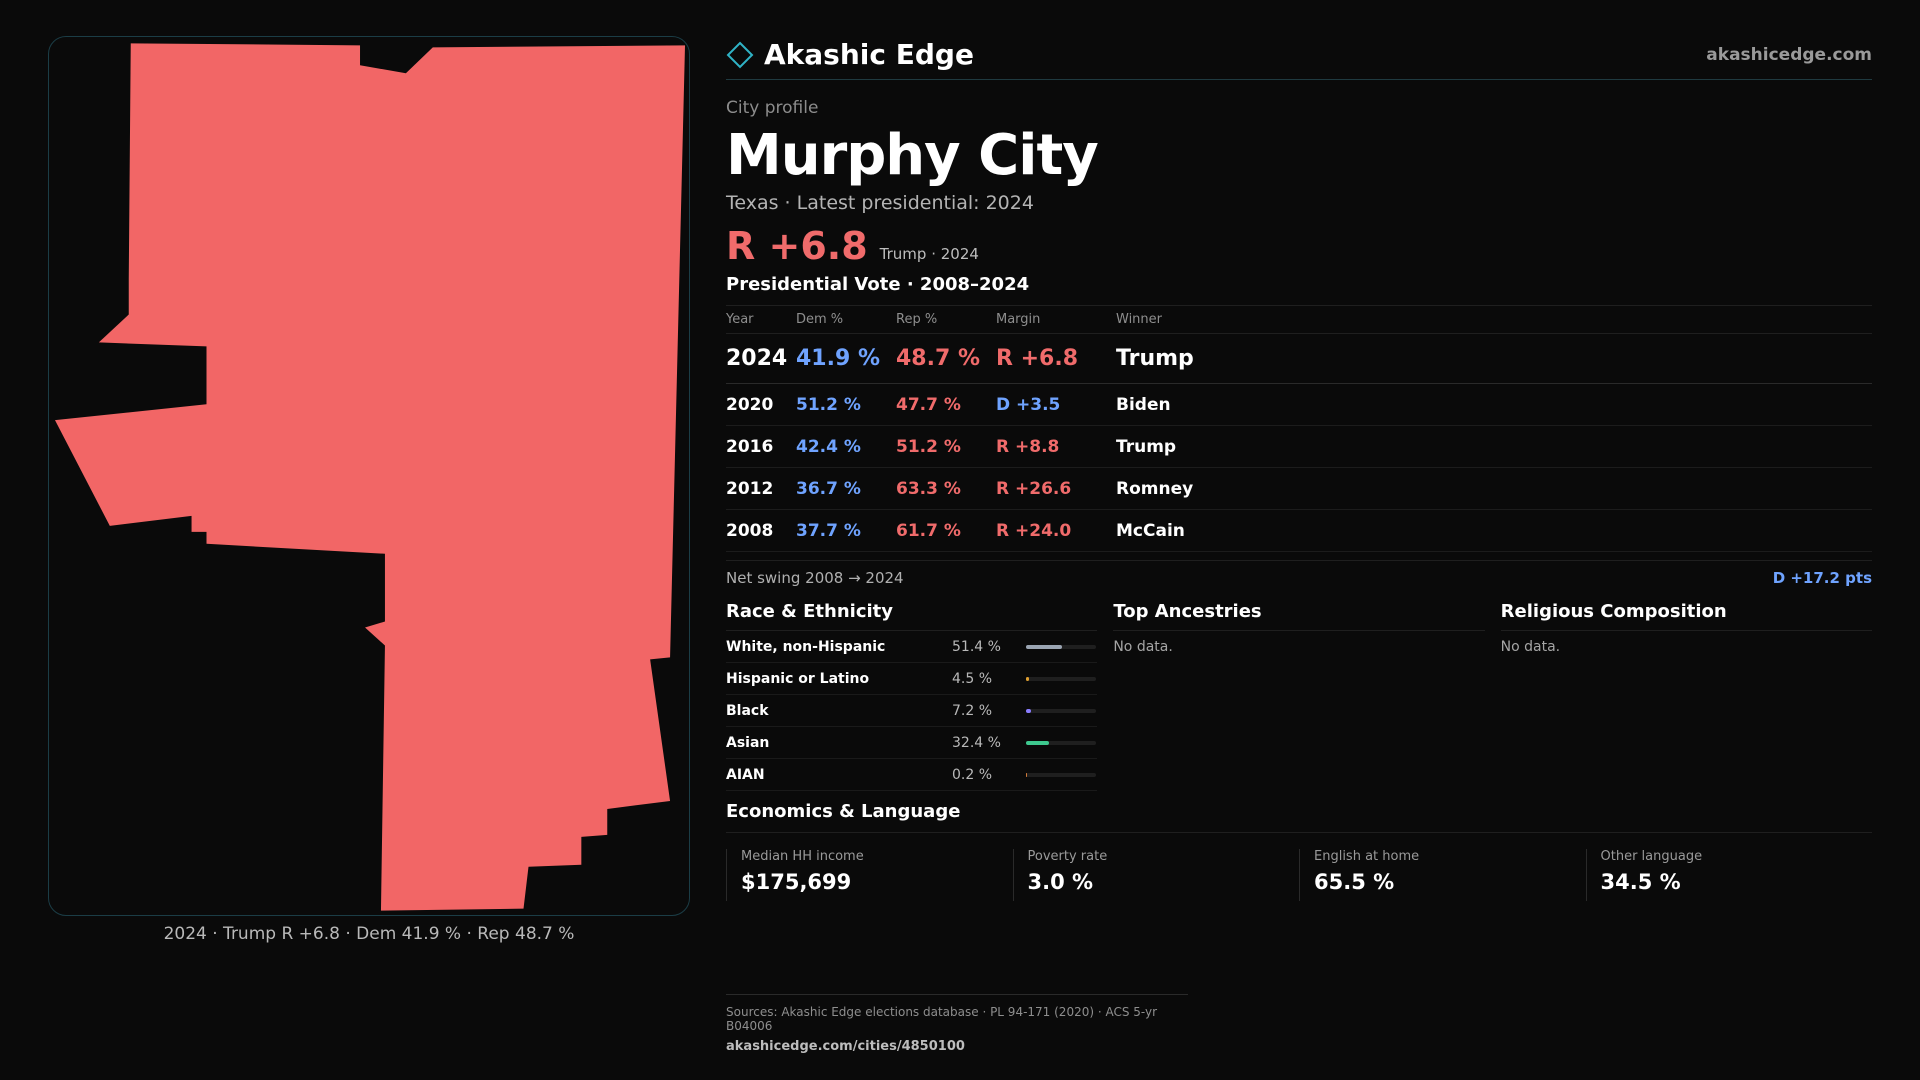 The image size is (1920, 1080). I want to click on race-pct: 7.2 %, so click(972, 710).